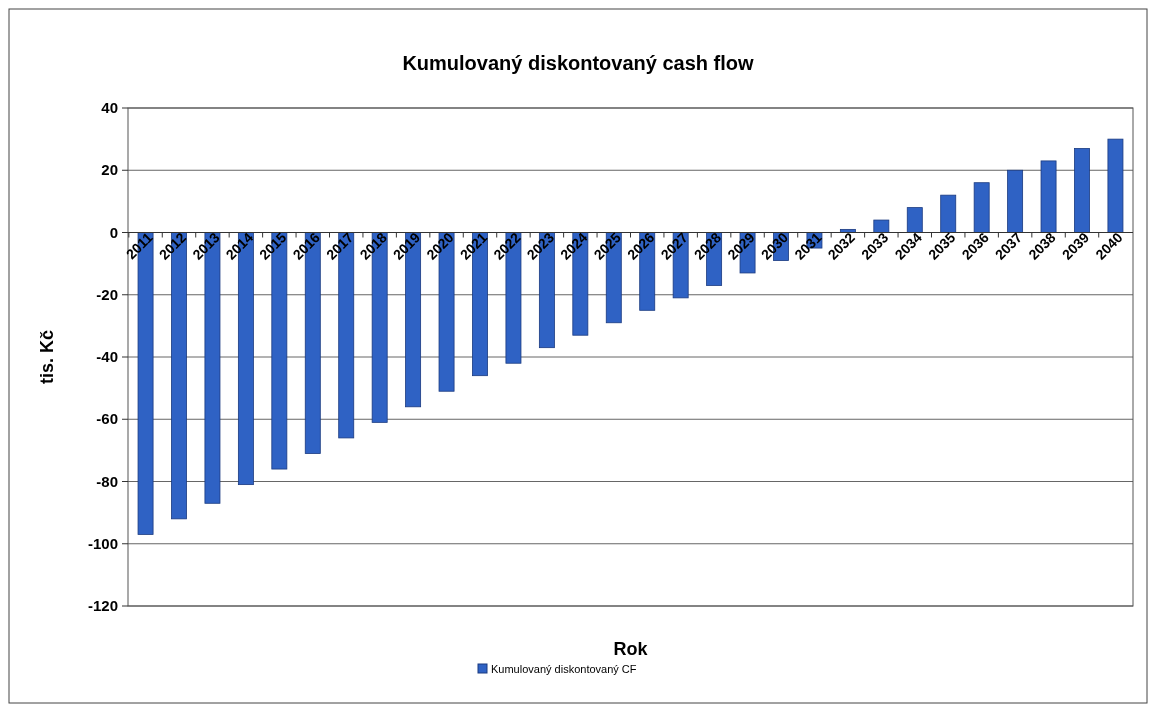 The image size is (1155, 712). I want to click on chart-title: Kumulovaný diskontovaný cash flow, so click(578, 63).